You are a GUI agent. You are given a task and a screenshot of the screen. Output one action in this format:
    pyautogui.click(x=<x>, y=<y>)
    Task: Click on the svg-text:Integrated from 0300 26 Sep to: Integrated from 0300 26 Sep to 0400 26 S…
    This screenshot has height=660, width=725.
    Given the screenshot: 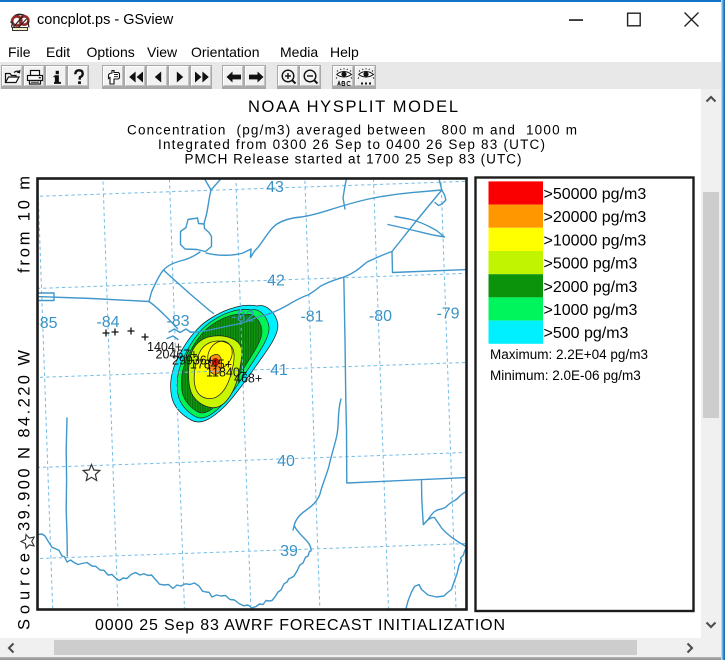 What is the action you would take?
    pyautogui.click(x=351, y=144)
    